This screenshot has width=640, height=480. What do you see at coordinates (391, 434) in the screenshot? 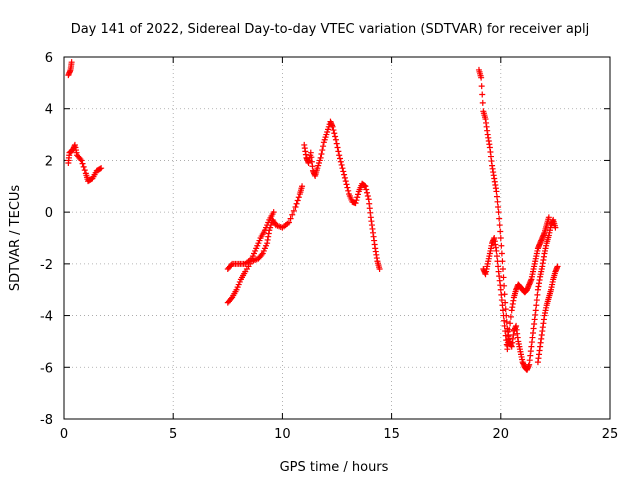
I see `x-tick-label: 15` at bounding box center [391, 434].